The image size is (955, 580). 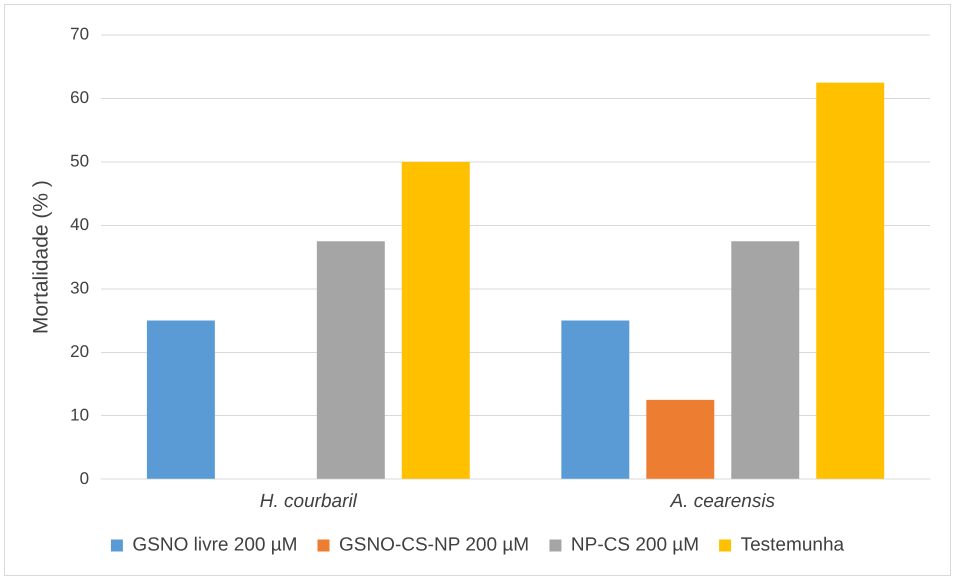 What do you see at coordinates (215, 545) in the screenshot?
I see `legend-label: GSNO livre 200 µM` at bounding box center [215, 545].